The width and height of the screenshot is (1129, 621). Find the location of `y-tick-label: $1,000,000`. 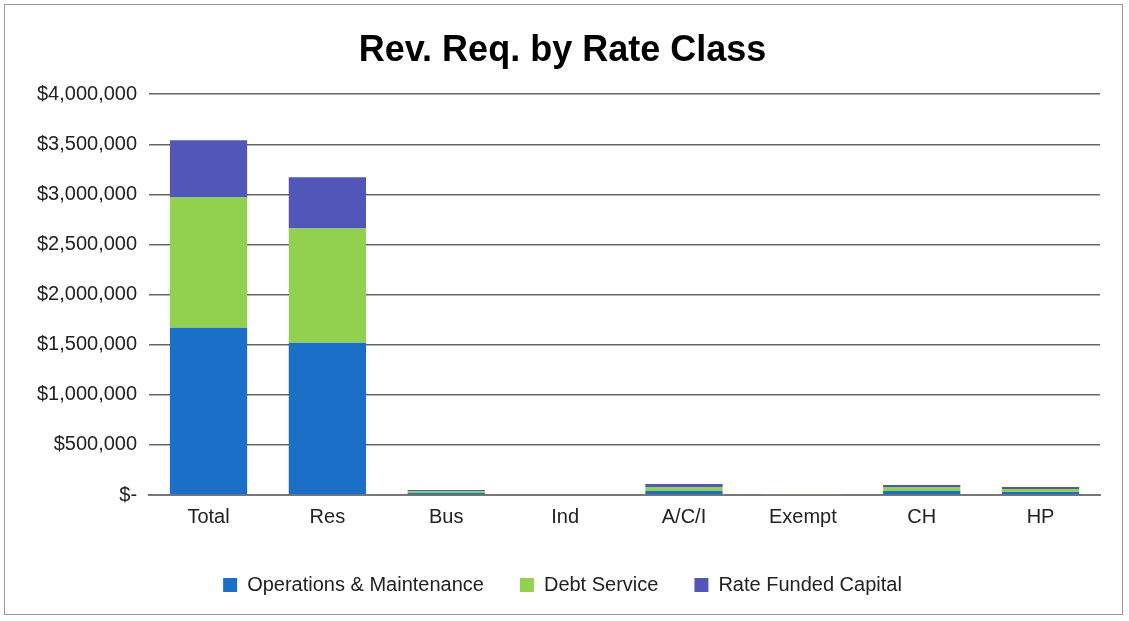

y-tick-label: $1,000,000 is located at coordinates (87, 393).